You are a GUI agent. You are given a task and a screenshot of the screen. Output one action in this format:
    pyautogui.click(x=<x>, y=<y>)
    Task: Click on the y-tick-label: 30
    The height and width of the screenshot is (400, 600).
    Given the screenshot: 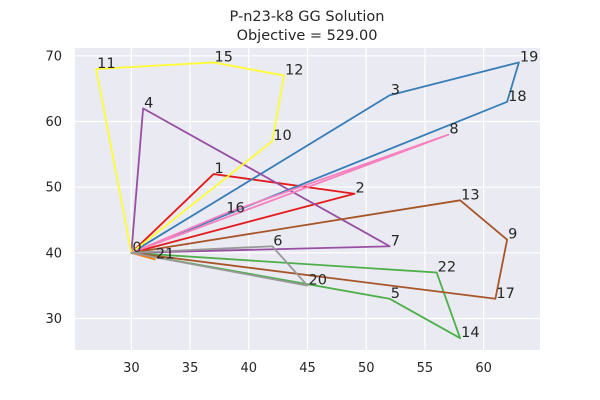 What is the action you would take?
    pyautogui.click(x=53, y=319)
    